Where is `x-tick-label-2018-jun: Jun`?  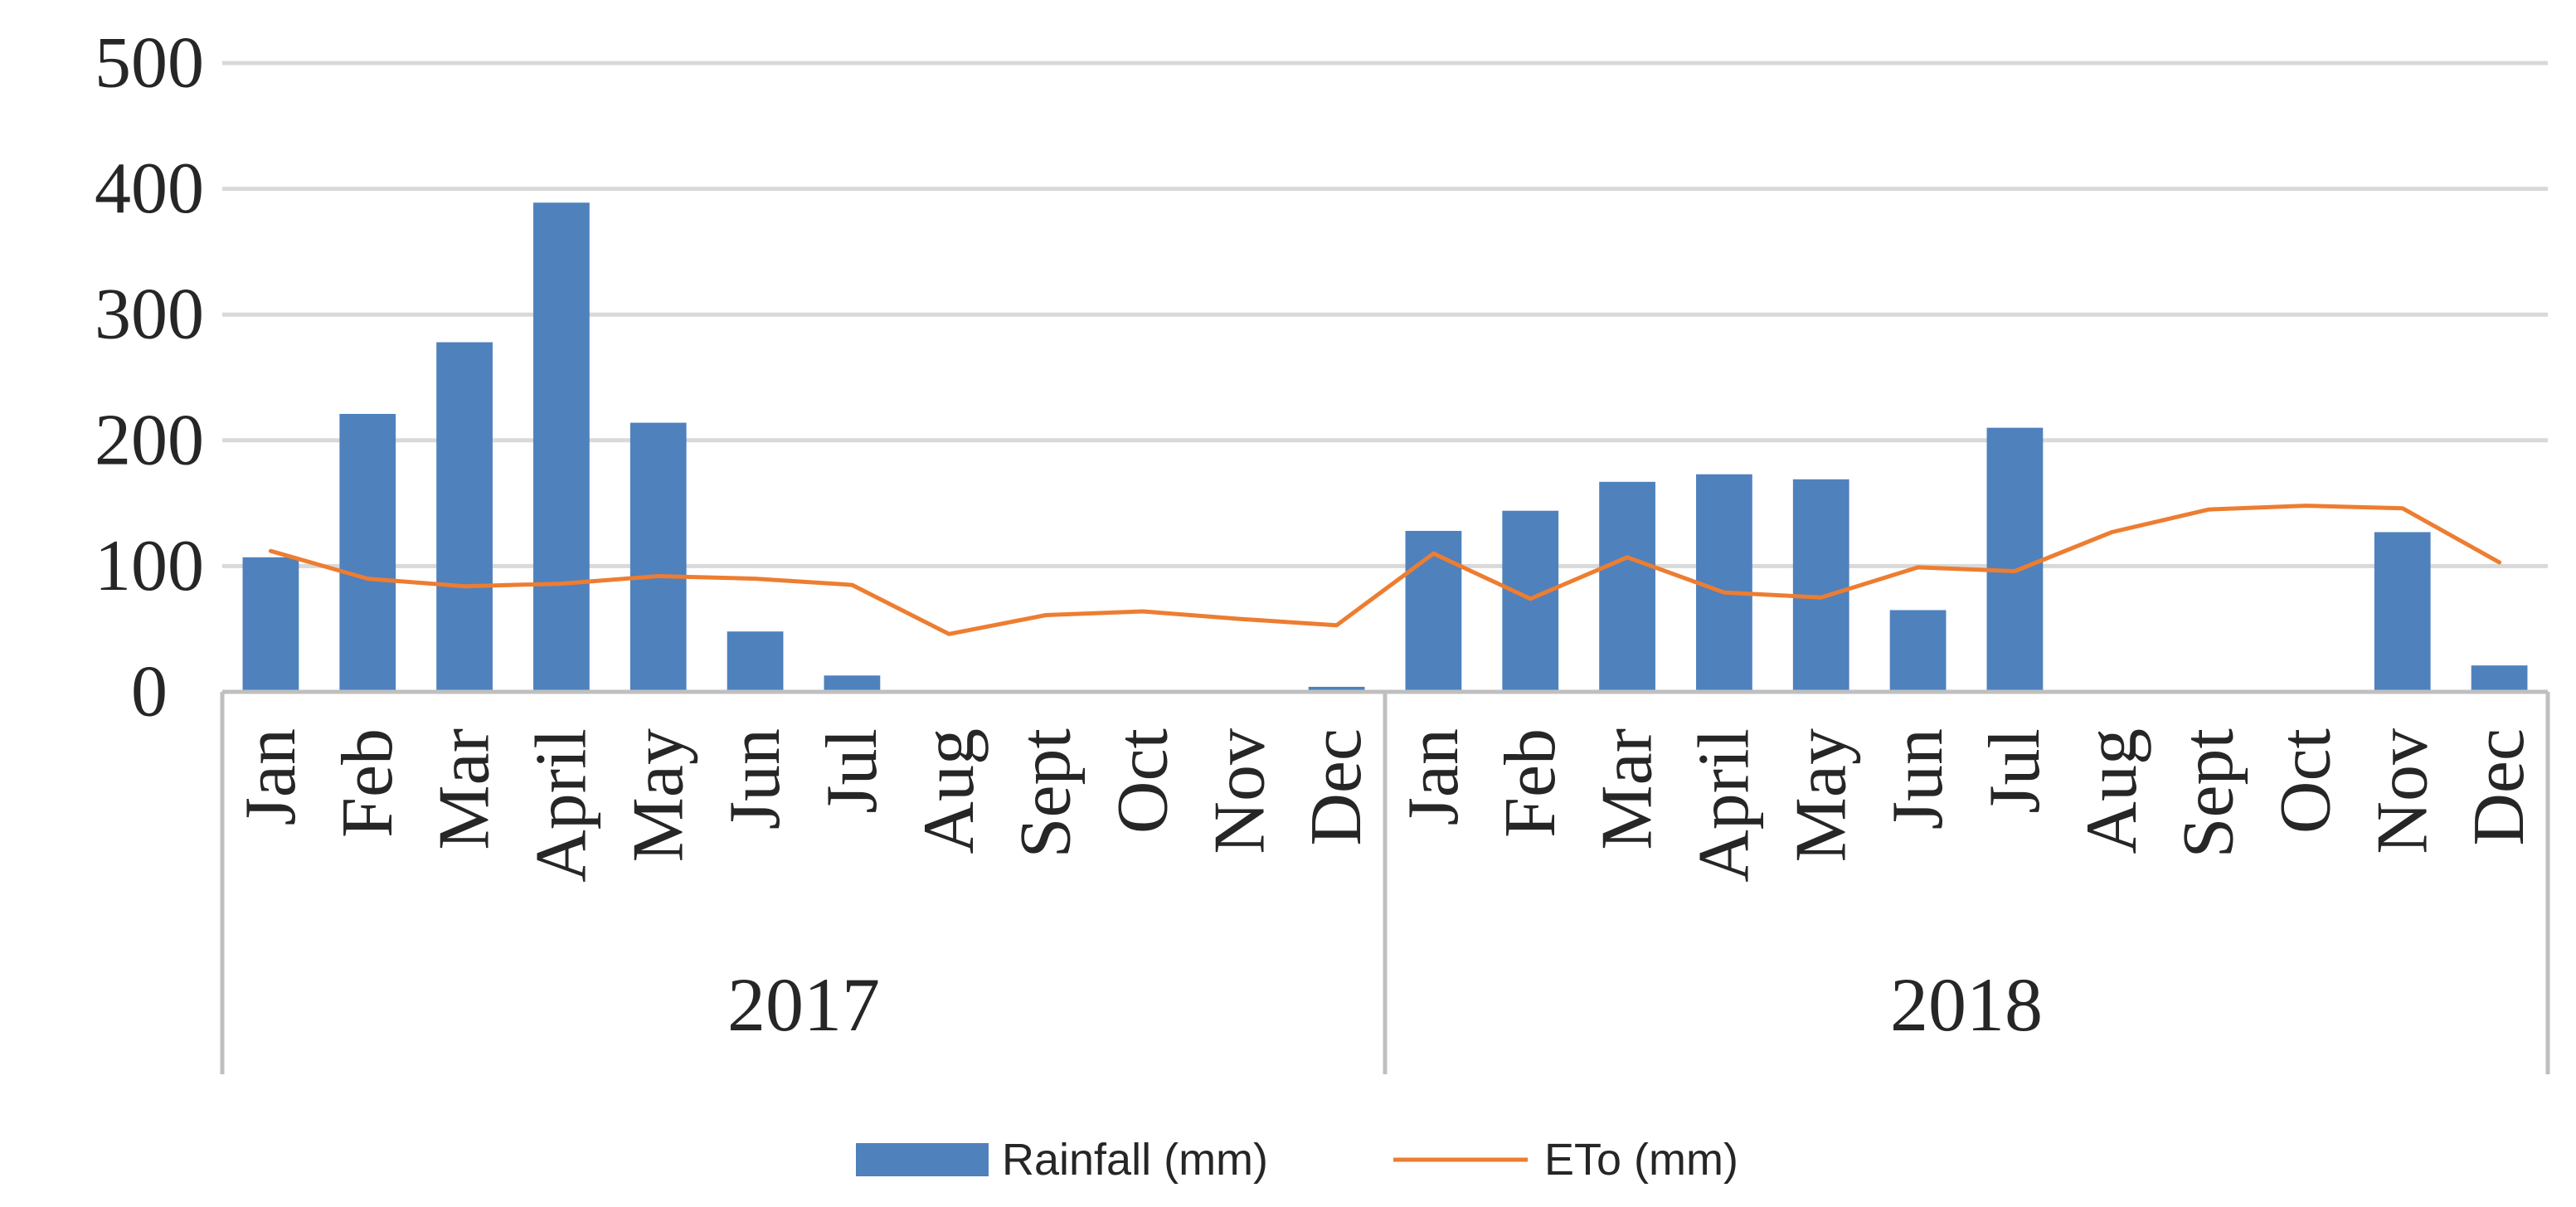 x-tick-label-2018-jun: Jun is located at coordinates (1918, 779).